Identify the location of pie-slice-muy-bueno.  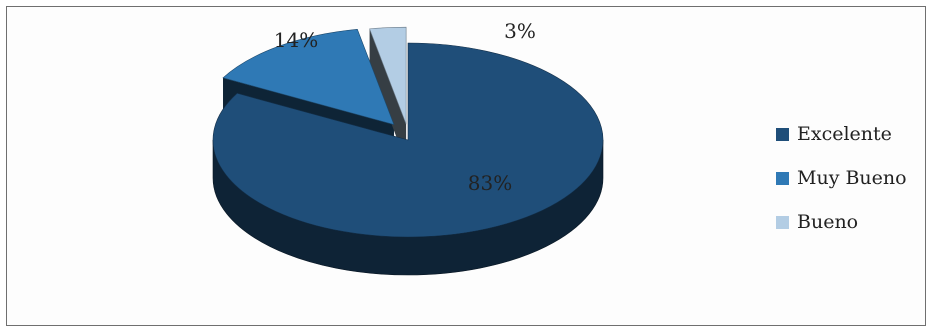
(308, 76).